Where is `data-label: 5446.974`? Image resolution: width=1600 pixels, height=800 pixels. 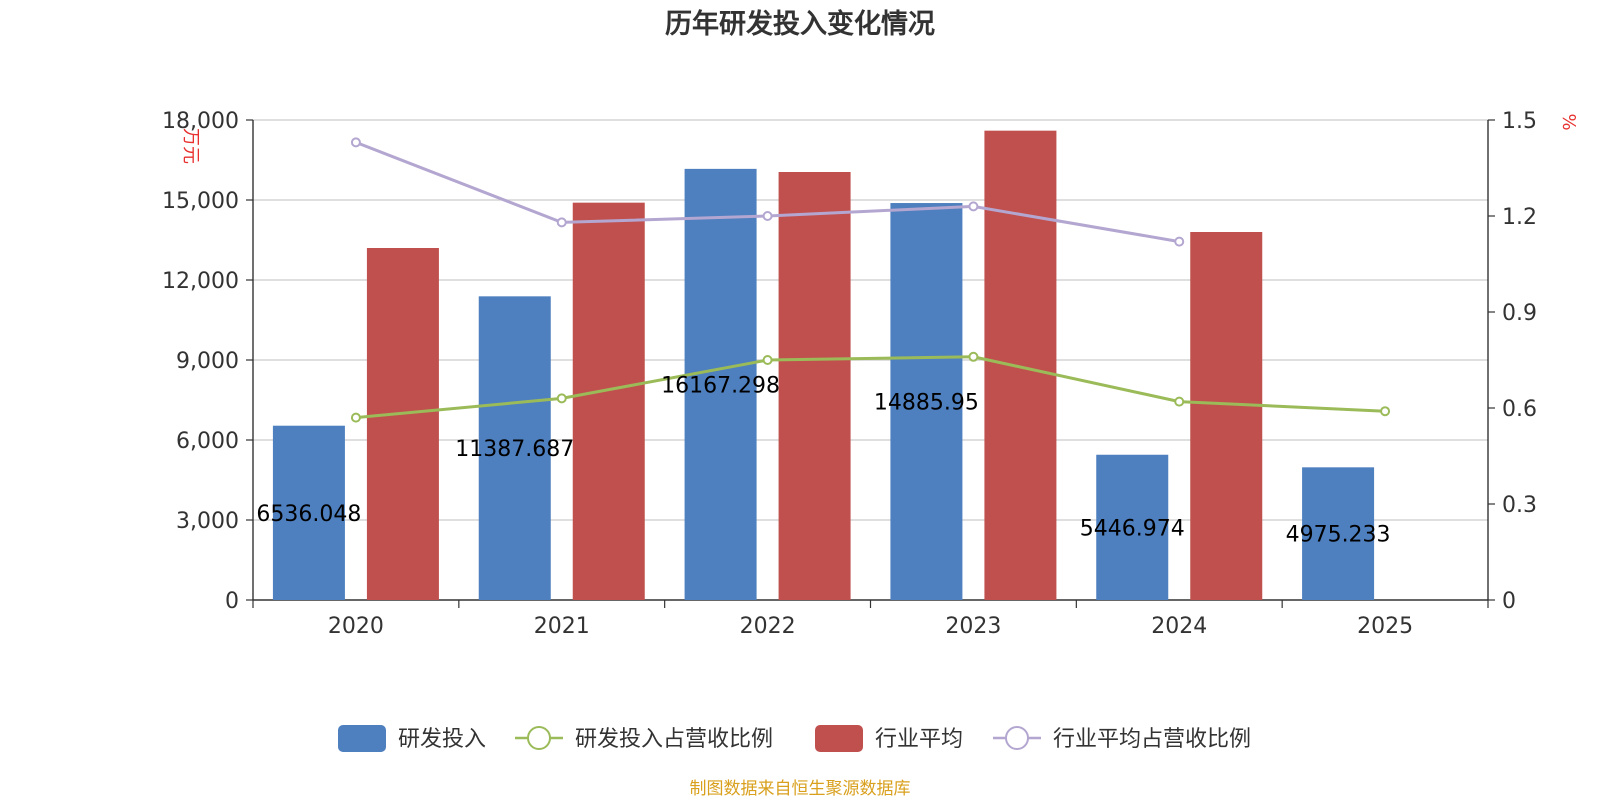 data-label: 5446.974 is located at coordinates (1132, 528).